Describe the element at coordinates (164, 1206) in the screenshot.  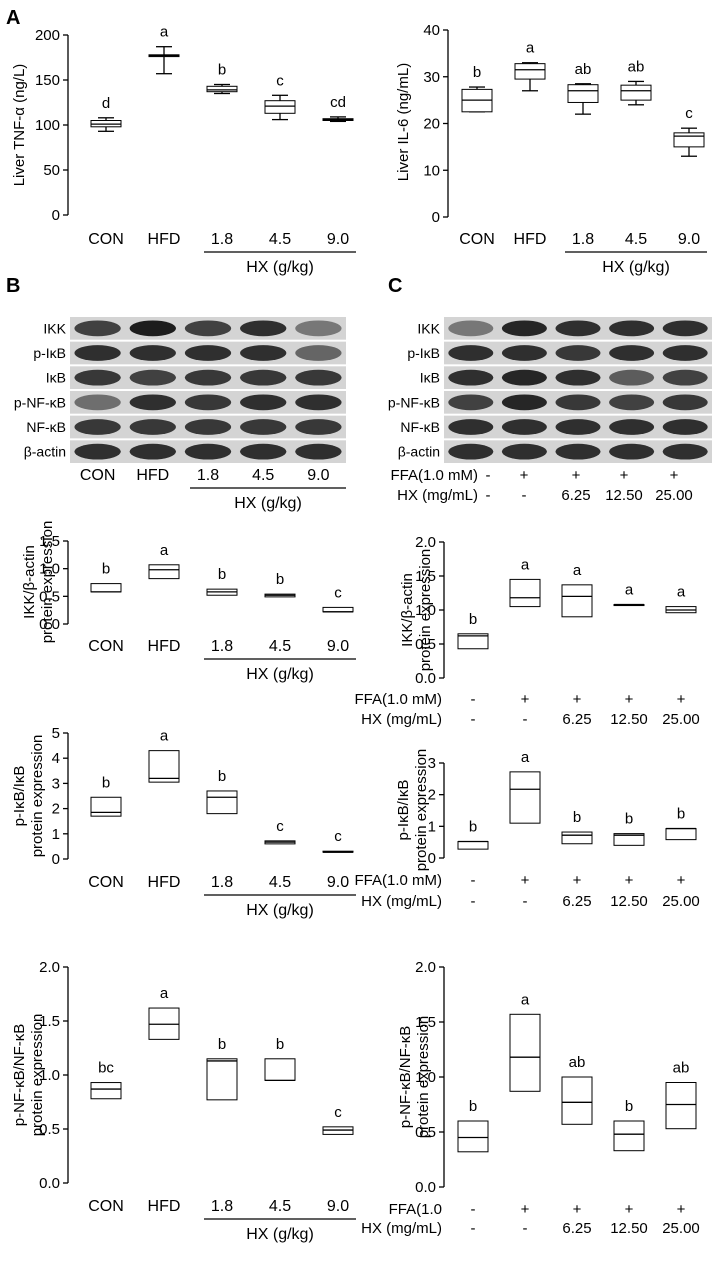
I see `x-tick-label-b3: HFD` at that location.